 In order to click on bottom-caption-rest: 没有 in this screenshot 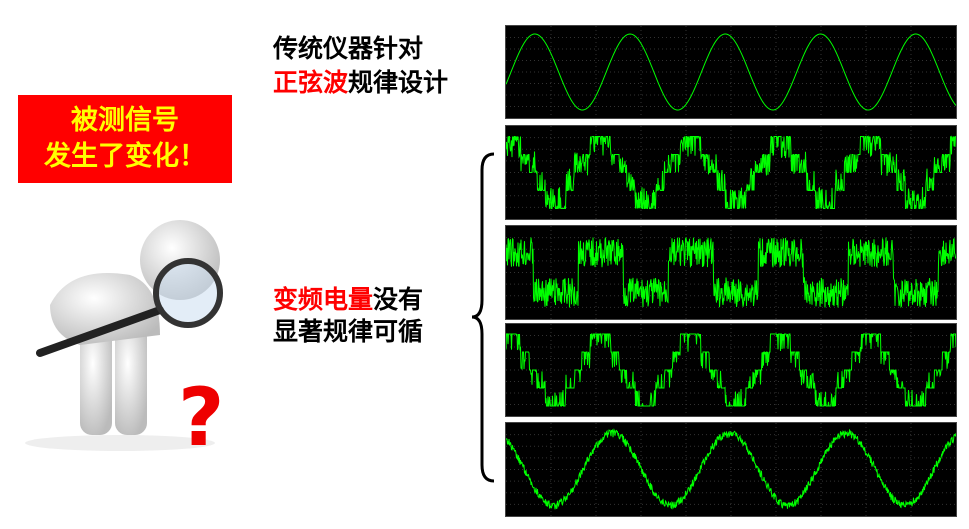, I will do `click(398, 299)`.